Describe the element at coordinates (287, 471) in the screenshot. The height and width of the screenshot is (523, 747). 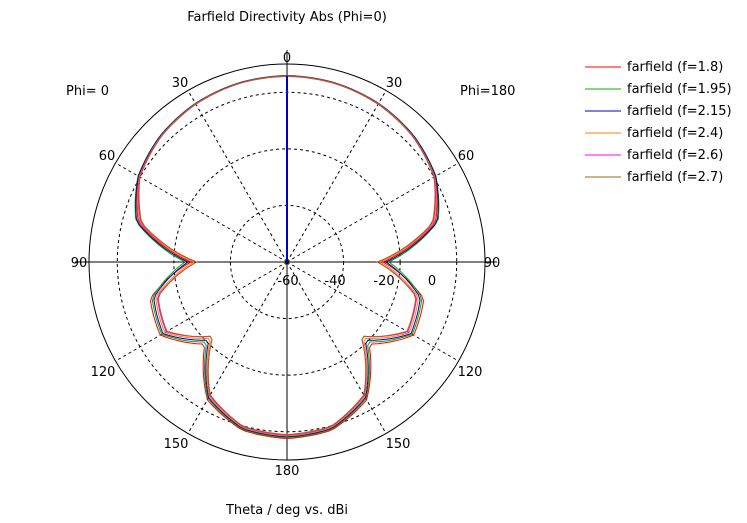
I see `angle-label-180: 180` at that location.